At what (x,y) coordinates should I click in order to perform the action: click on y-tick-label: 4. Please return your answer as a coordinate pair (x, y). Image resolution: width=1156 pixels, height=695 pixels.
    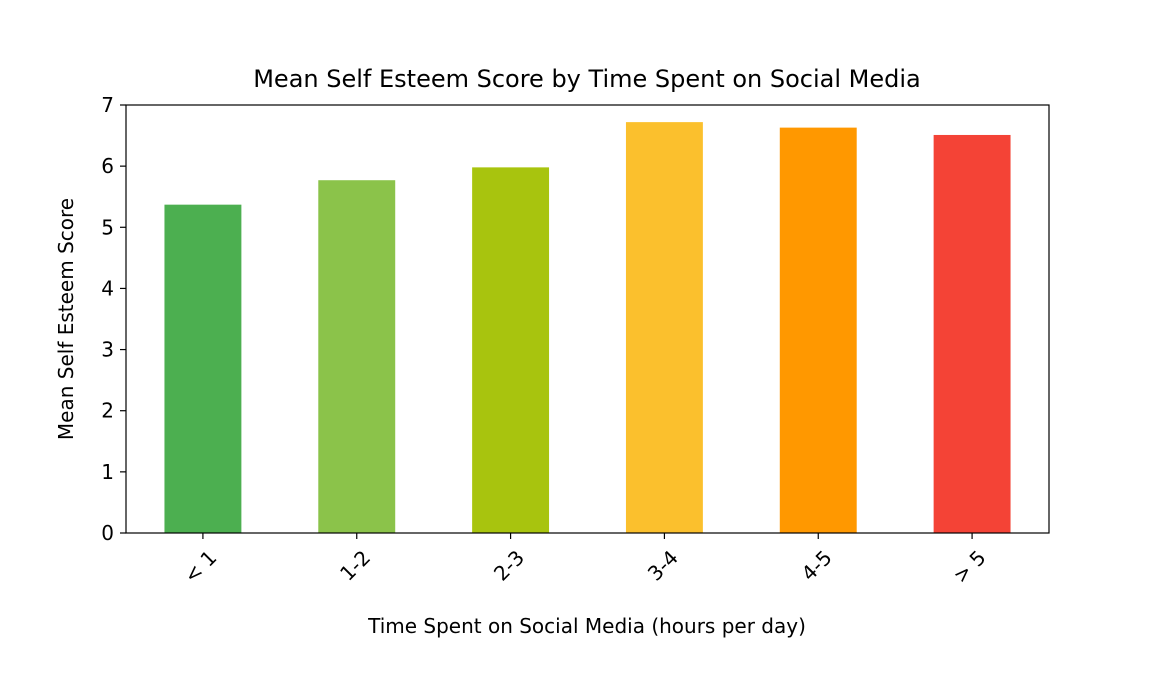
    Looking at the image, I should click on (107, 288).